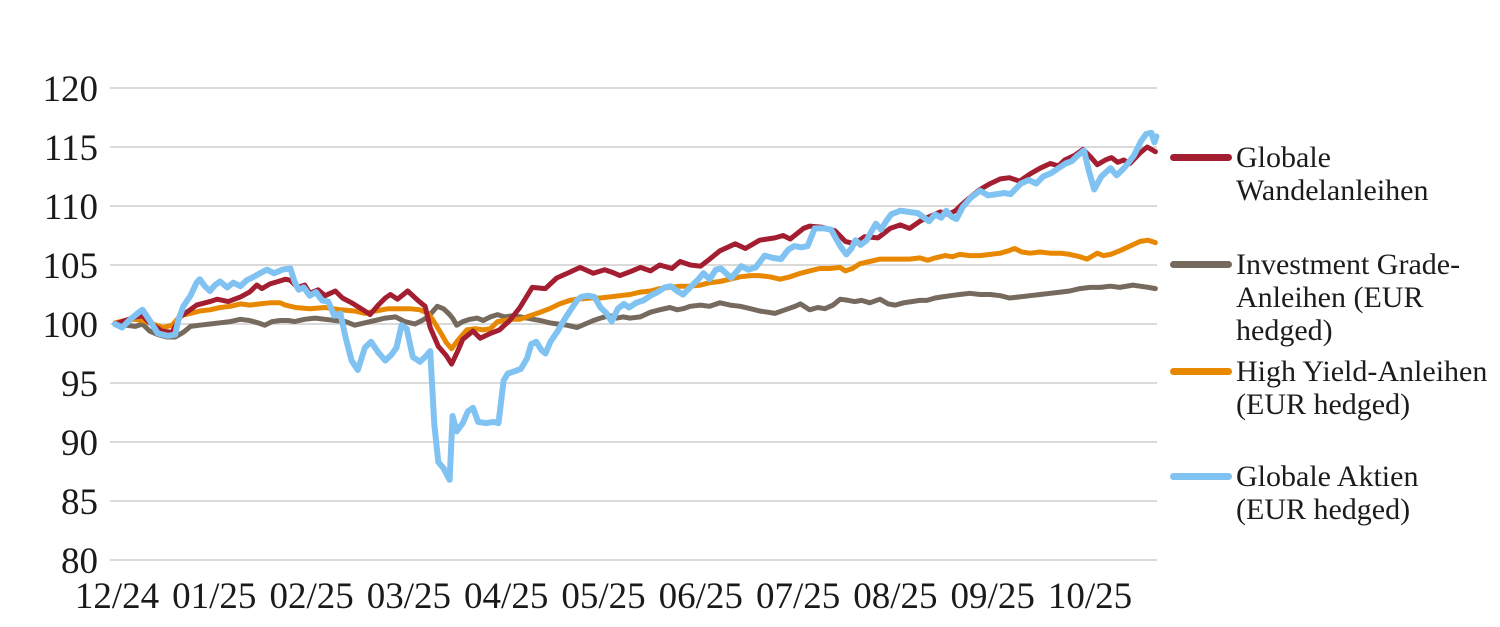 This screenshot has width=1500, height=627. Describe the element at coordinates (79, 384) in the screenshot. I see `y-axis-tick-label: 95` at that location.